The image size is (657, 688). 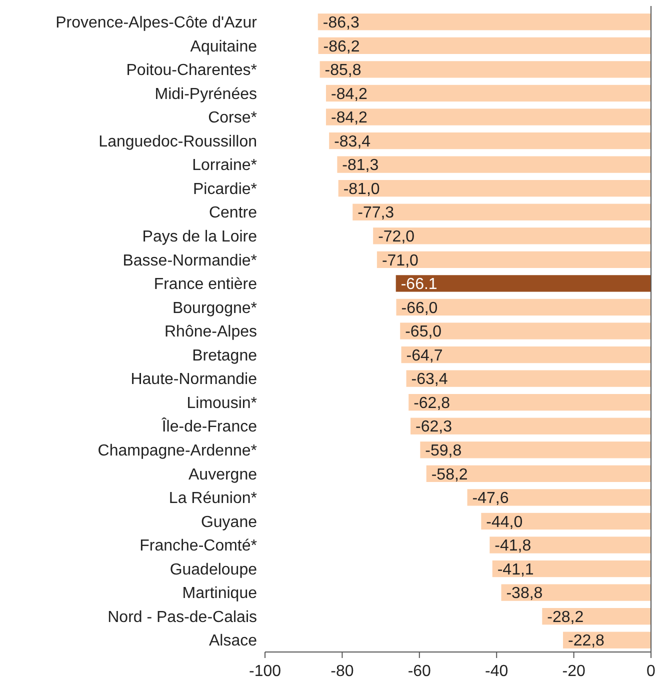 What do you see at coordinates (524, 593) in the screenshot?
I see `data-label: -38,8` at bounding box center [524, 593].